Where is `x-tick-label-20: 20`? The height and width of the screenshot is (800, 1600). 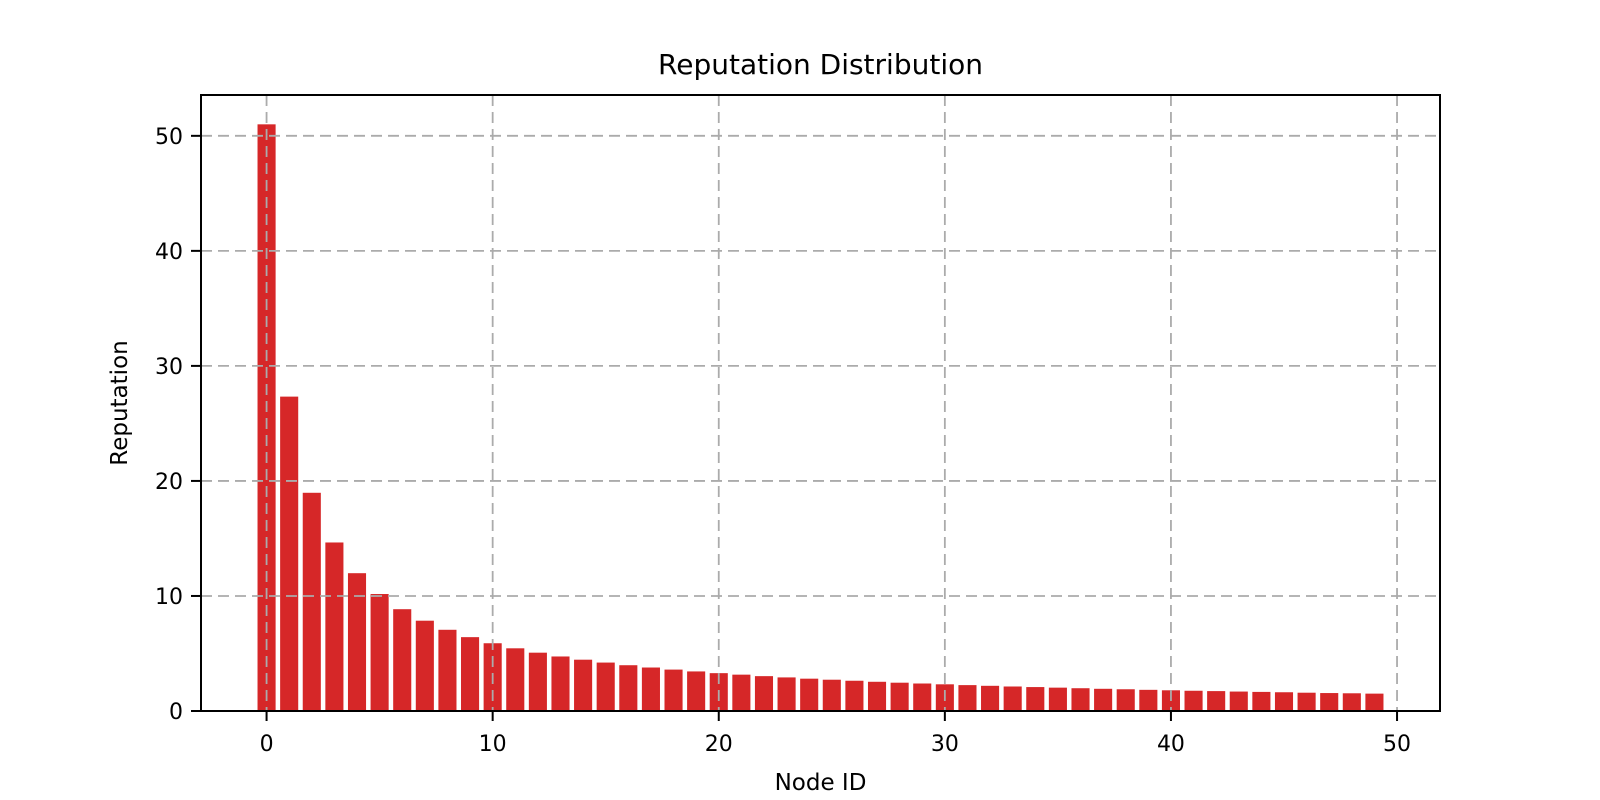
x-tick-label-20: 20 is located at coordinates (719, 744).